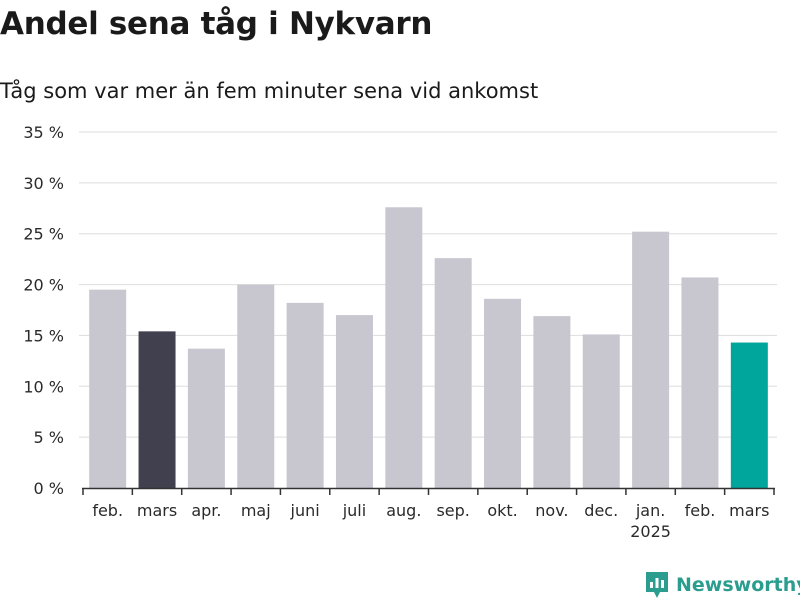  Describe the element at coordinates (551, 510) in the screenshot. I see `x-tick-label: nov.` at that location.